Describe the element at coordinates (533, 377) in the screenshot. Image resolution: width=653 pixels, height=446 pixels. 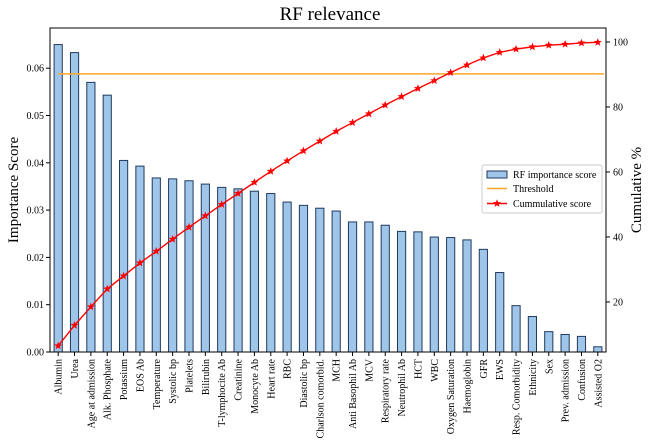
I see `x-tick-label-29: Ethnicity` at that location.